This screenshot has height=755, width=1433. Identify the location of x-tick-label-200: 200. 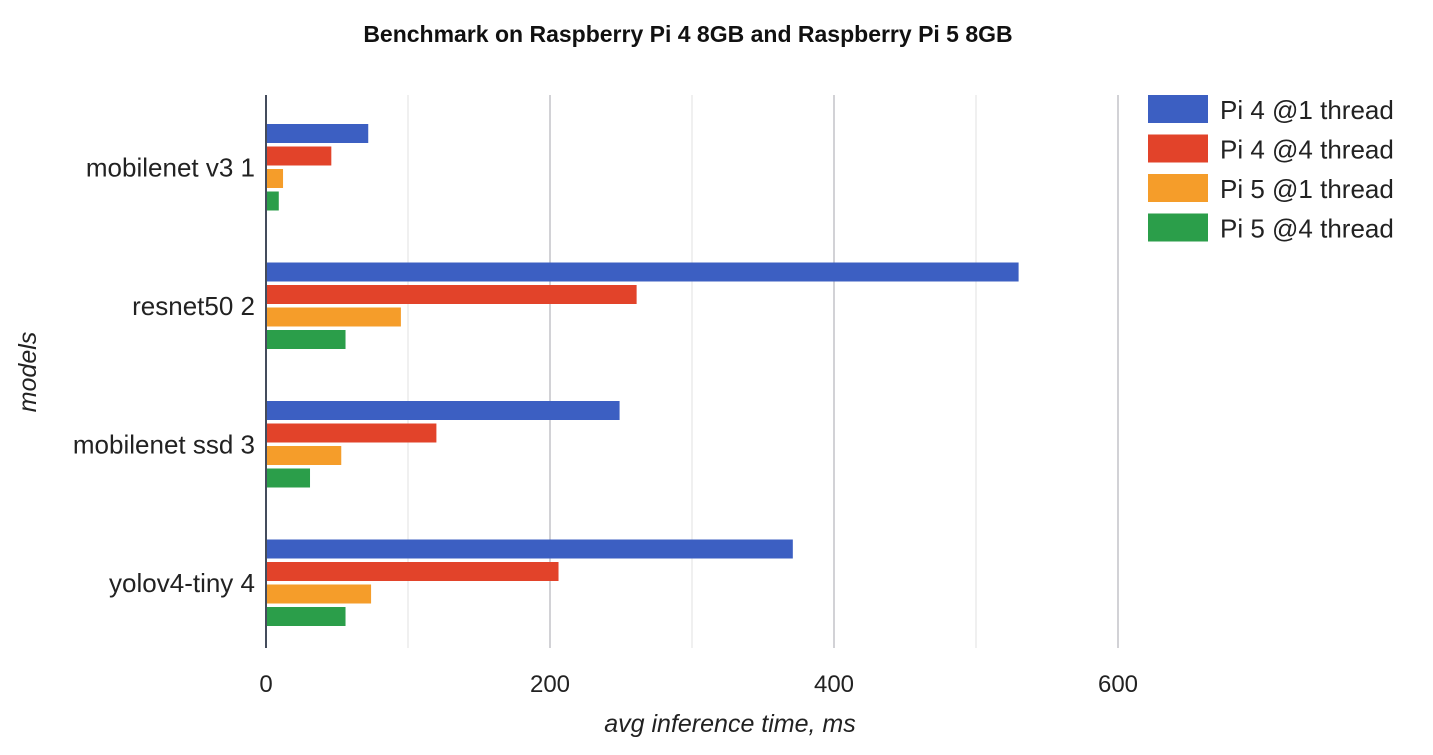
(550, 684).